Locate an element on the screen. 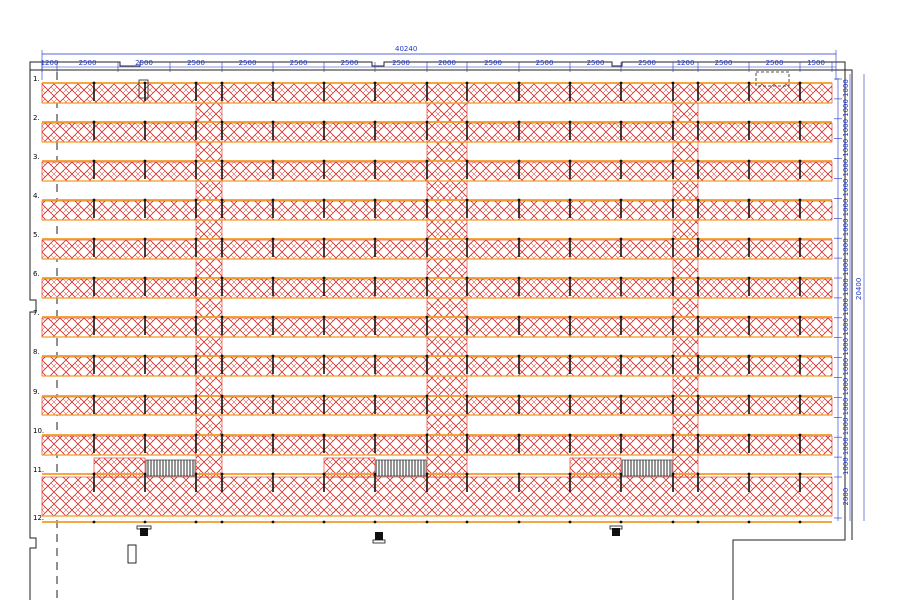 The height and width of the screenshot is (600, 900). segment-dimension-label: 2000 is located at coordinates (447, 63).